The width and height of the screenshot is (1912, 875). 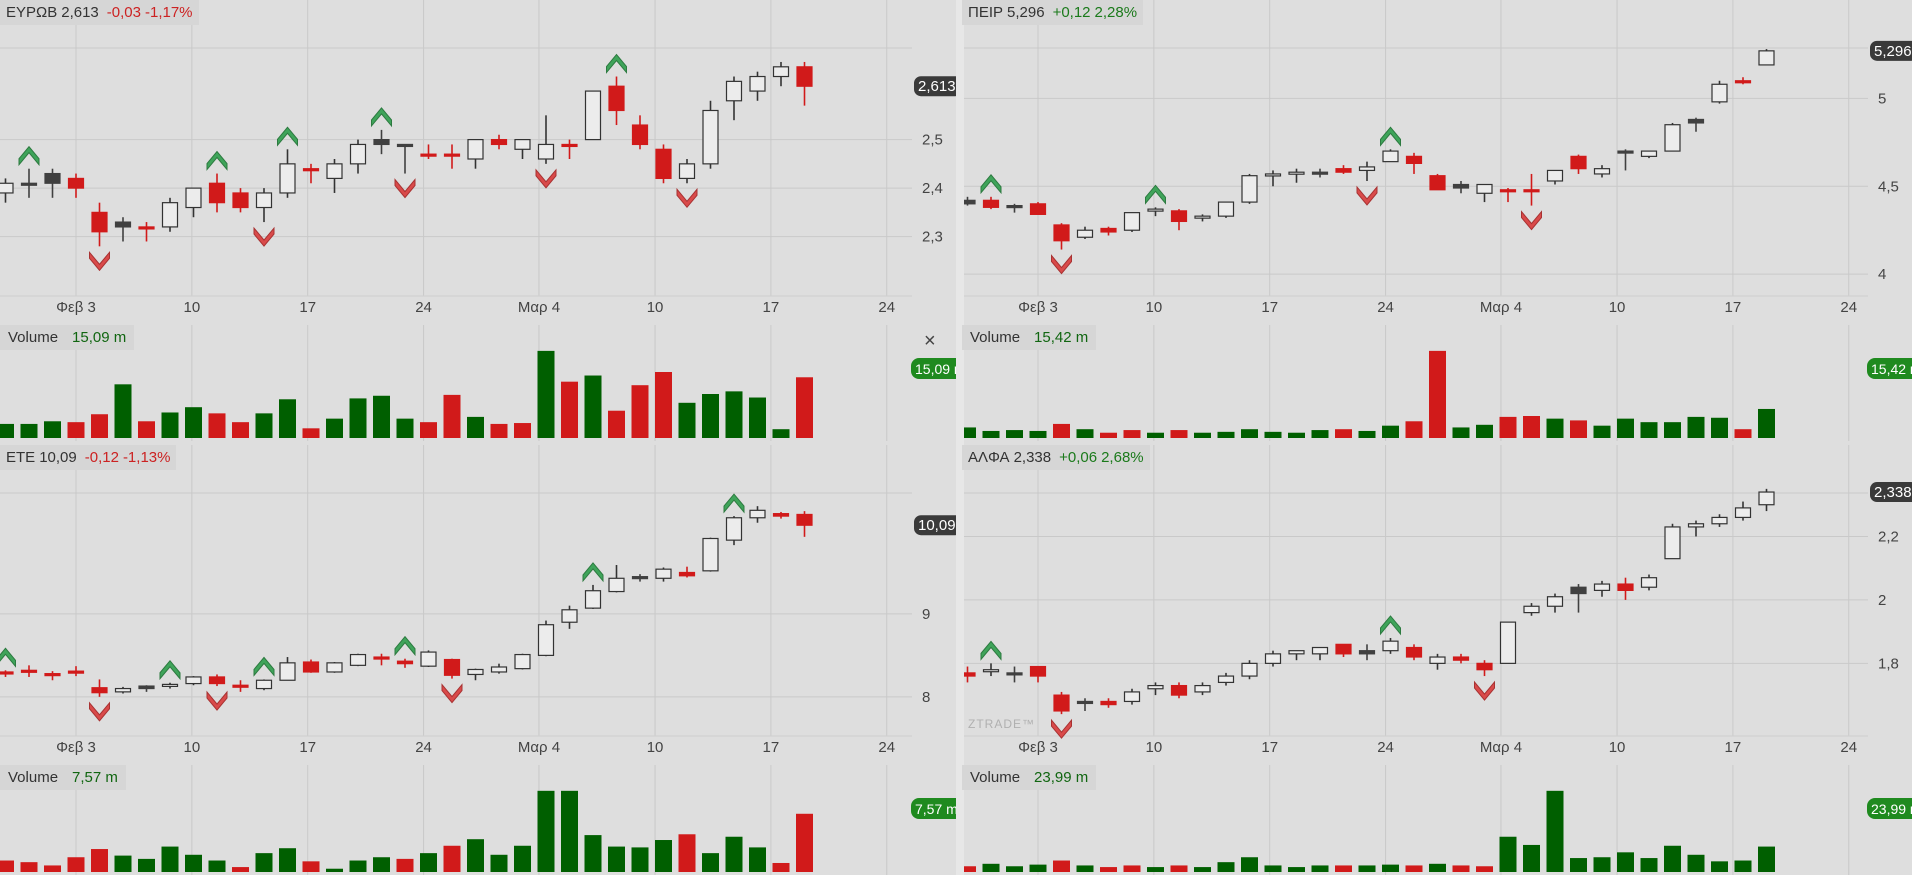 What do you see at coordinates (478, 820) in the screenshot?
I see `volume-chart-ete: 7,57 m` at bounding box center [478, 820].